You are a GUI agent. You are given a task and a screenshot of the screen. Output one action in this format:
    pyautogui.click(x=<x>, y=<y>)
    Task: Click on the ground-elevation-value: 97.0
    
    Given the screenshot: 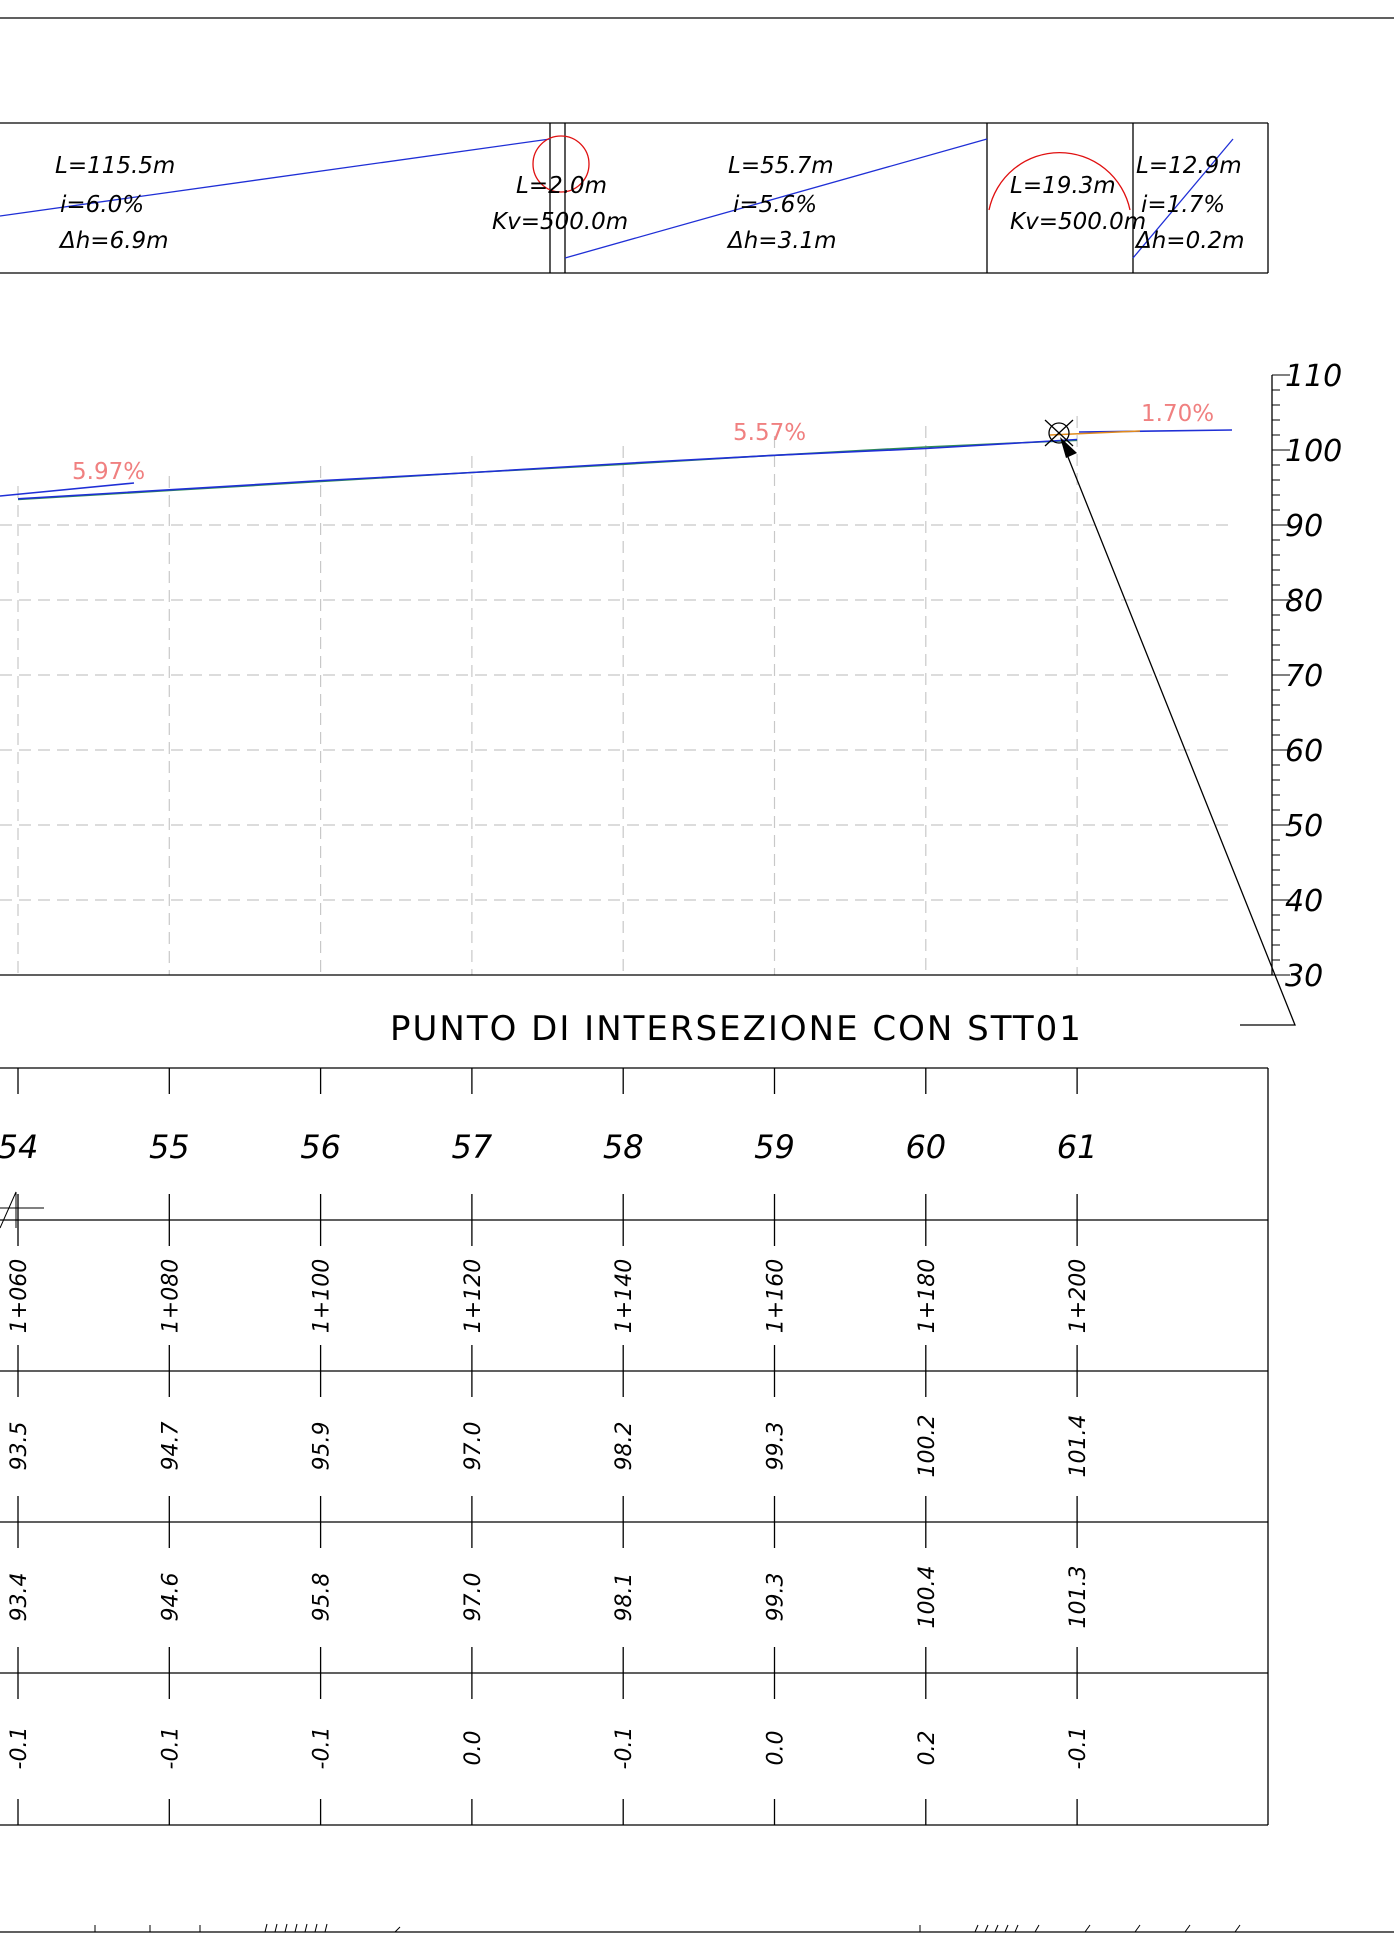 What is the action you would take?
    pyautogui.click(x=473, y=1597)
    